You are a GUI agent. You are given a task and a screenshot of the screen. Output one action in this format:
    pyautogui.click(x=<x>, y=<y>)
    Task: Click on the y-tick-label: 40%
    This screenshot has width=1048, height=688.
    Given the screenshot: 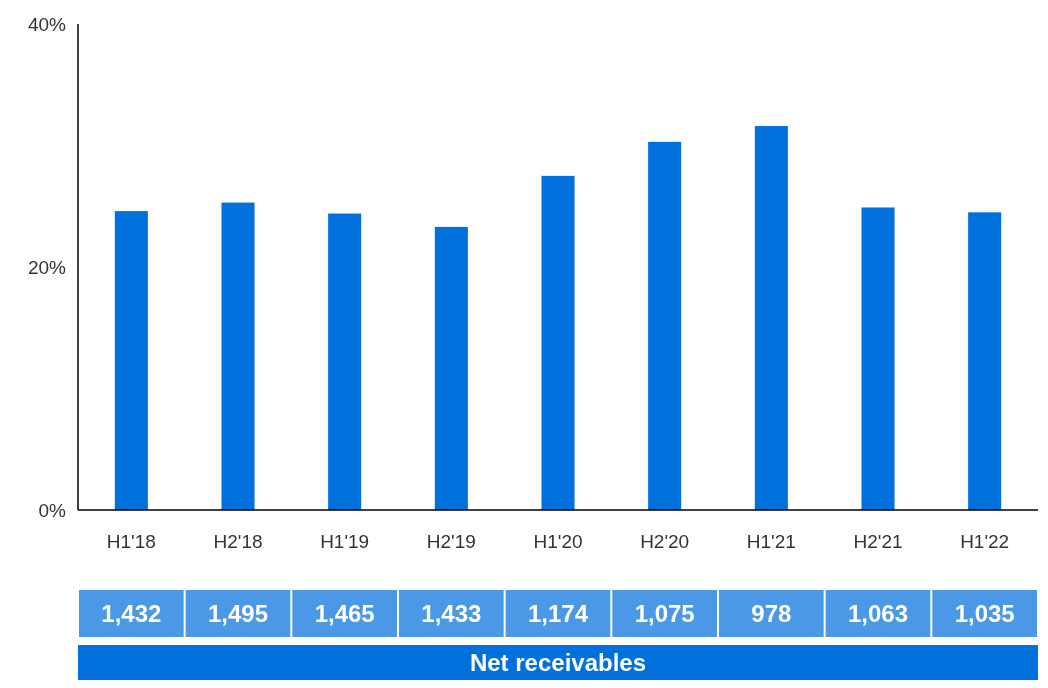 What is the action you would take?
    pyautogui.click(x=47, y=24)
    